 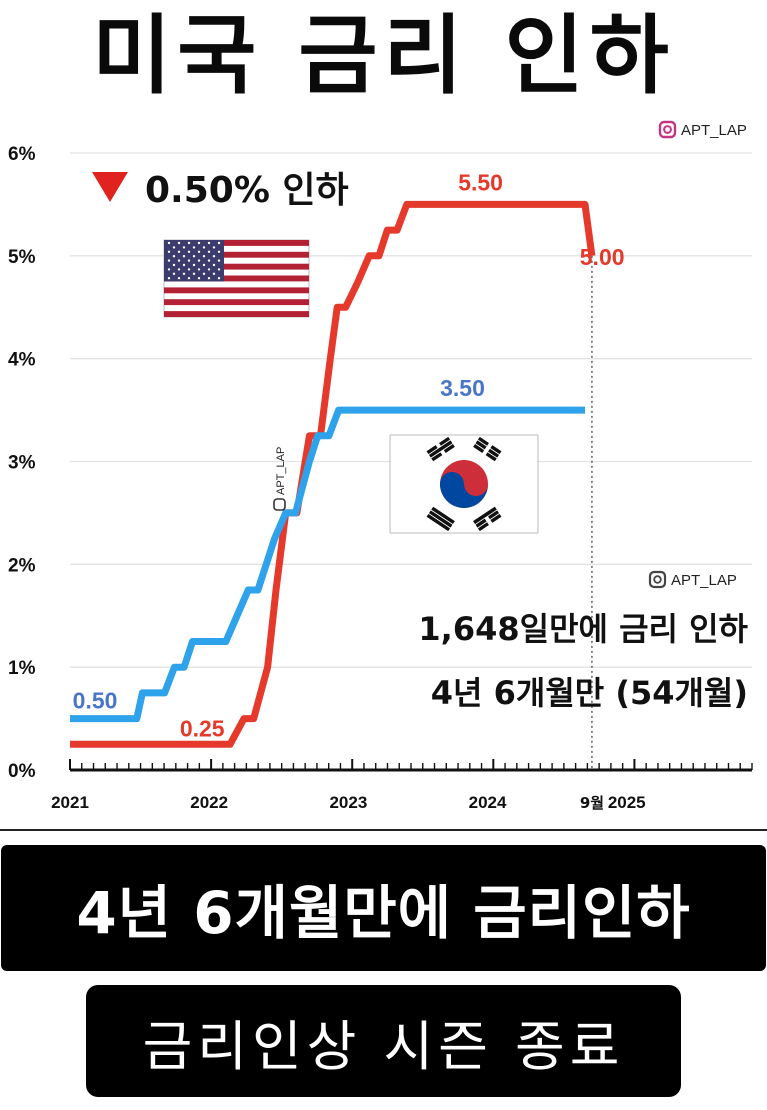 I want to click on headline-banner: 4년 6개월만에 금리인하, so click(x=383, y=908).